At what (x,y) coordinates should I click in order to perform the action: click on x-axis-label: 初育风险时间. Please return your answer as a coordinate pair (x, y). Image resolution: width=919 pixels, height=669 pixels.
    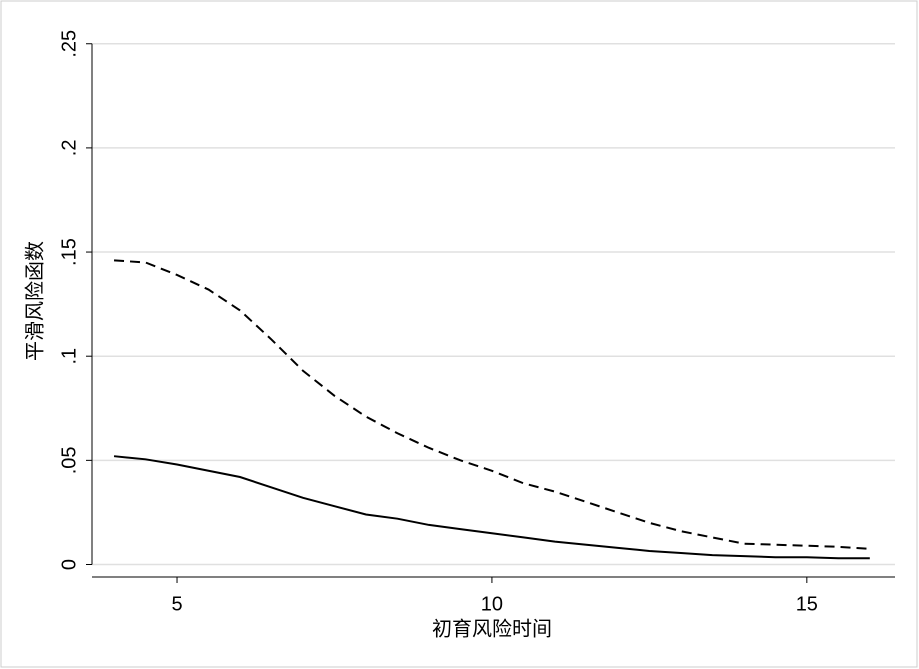
    Looking at the image, I should click on (492, 628).